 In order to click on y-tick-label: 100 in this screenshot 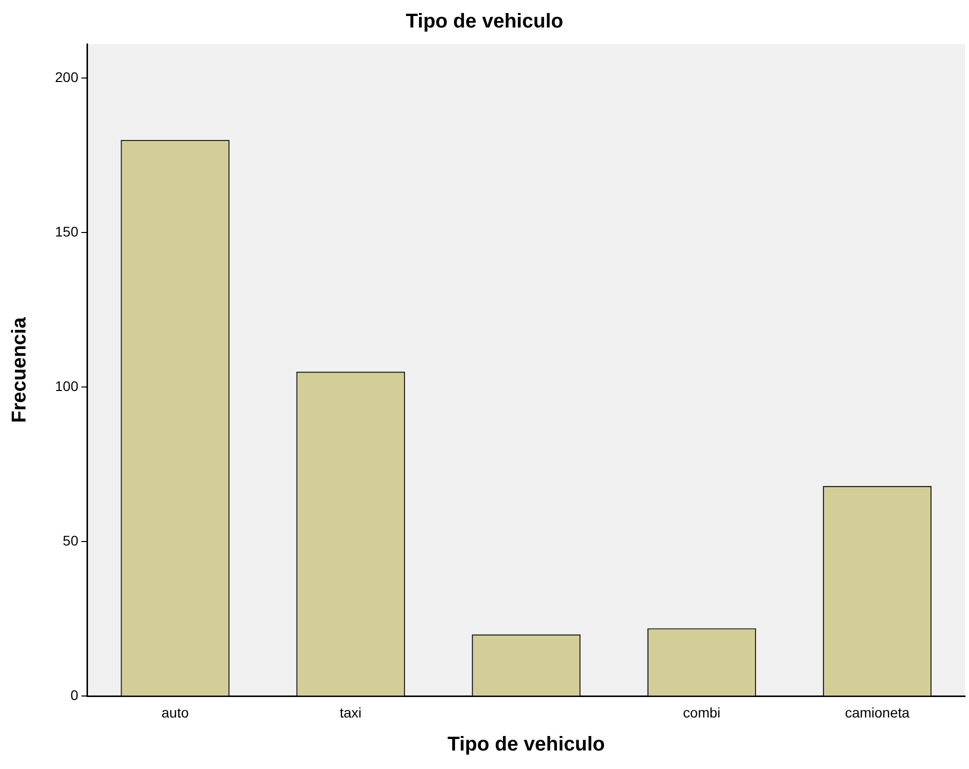, I will do `click(67, 386)`.